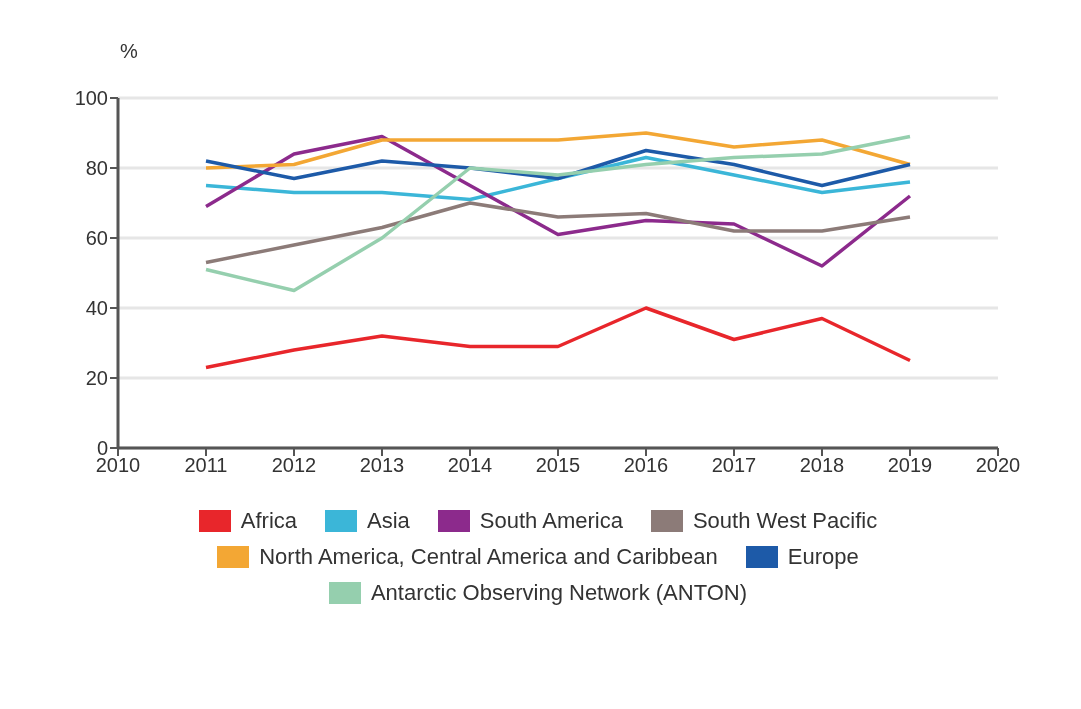  Describe the element at coordinates (734, 465) in the screenshot. I see `x-tick-label: 2017` at that location.